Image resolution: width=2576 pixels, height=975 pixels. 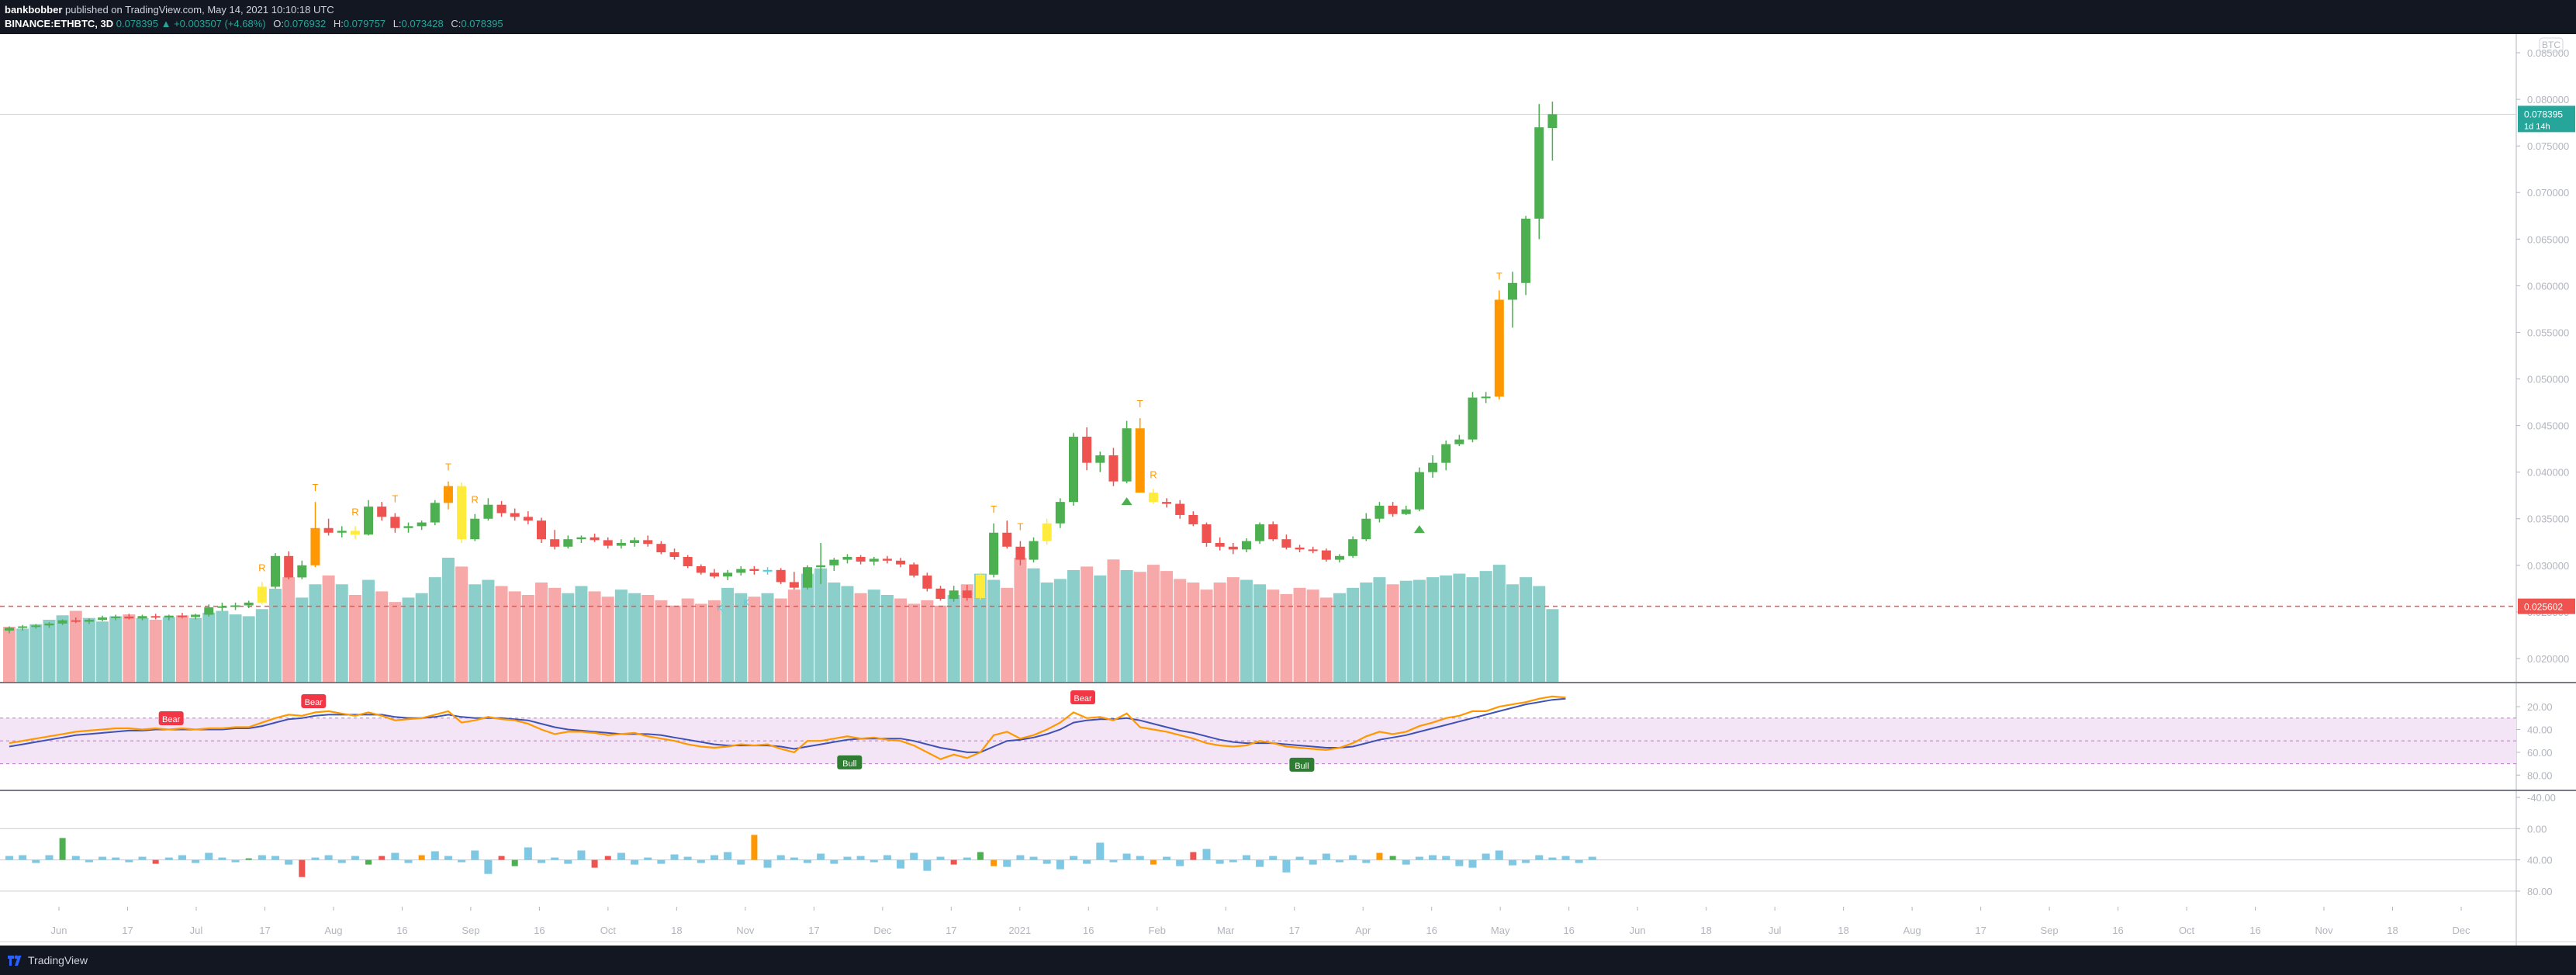 I want to click on time-tick-label: Jul, so click(x=196, y=930).